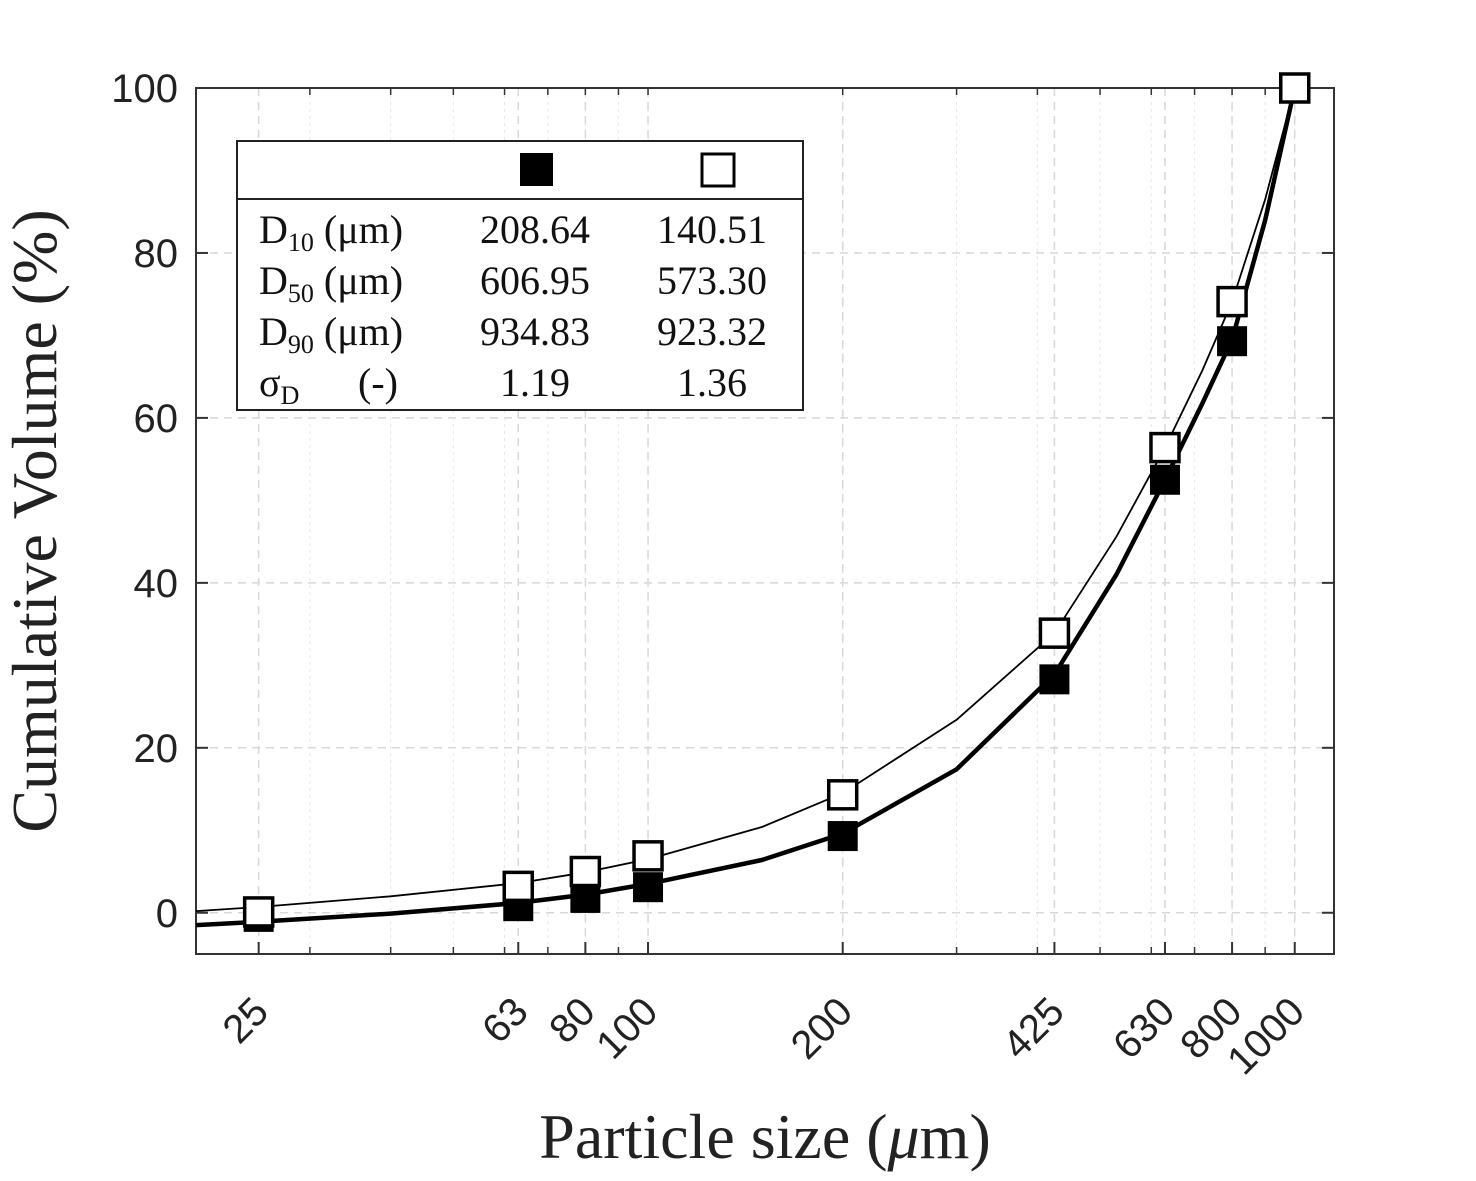  I want to click on table-row-label: D10 (μm), so click(331, 232).